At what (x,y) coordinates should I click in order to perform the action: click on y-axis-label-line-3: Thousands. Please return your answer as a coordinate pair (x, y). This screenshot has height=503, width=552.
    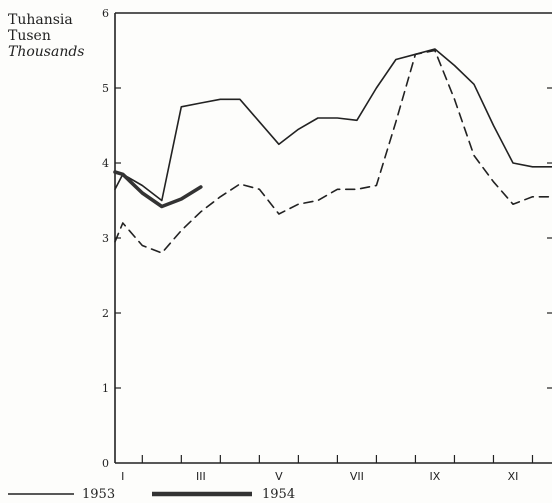
    Looking at the image, I should click on (46, 52).